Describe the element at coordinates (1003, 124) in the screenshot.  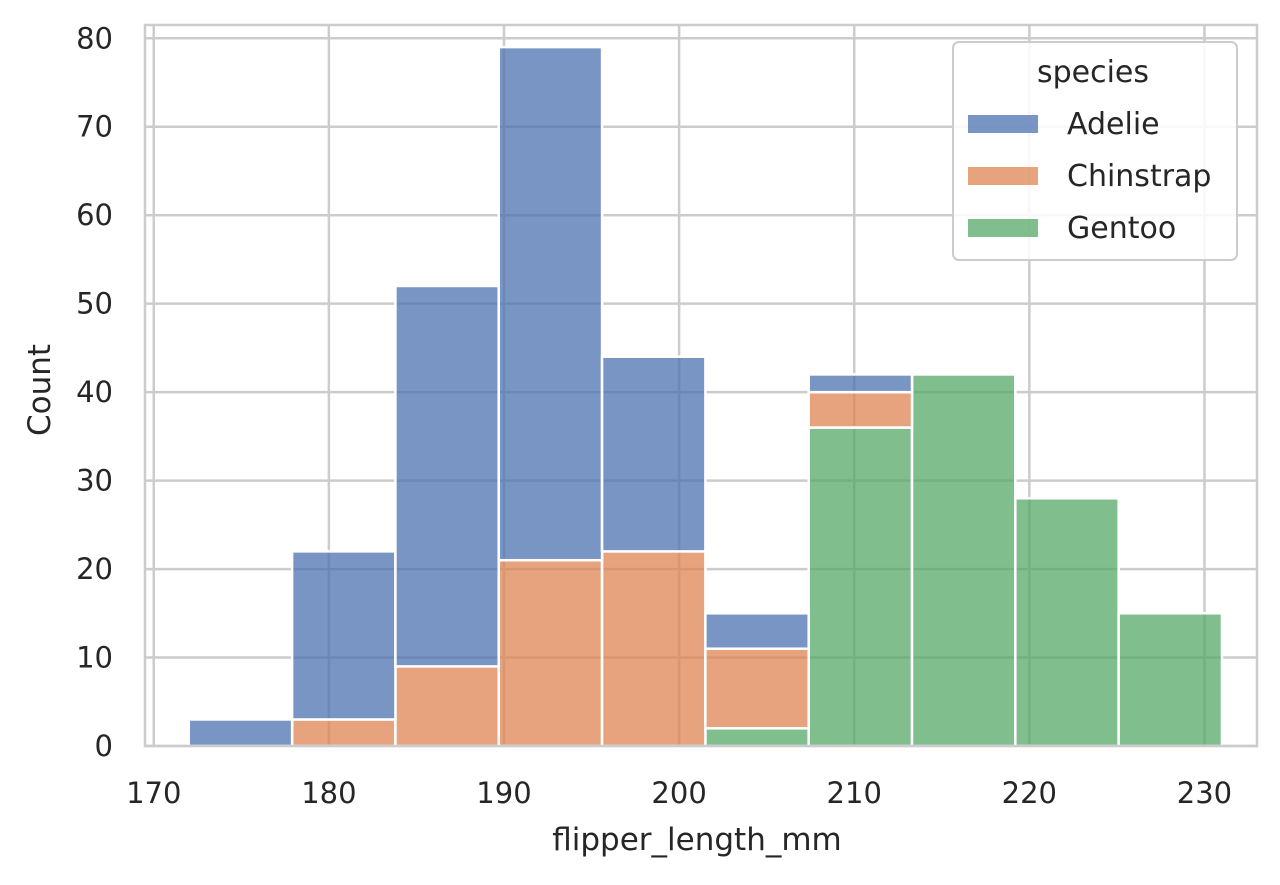
I see `legend-swatch-adelie` at that location.